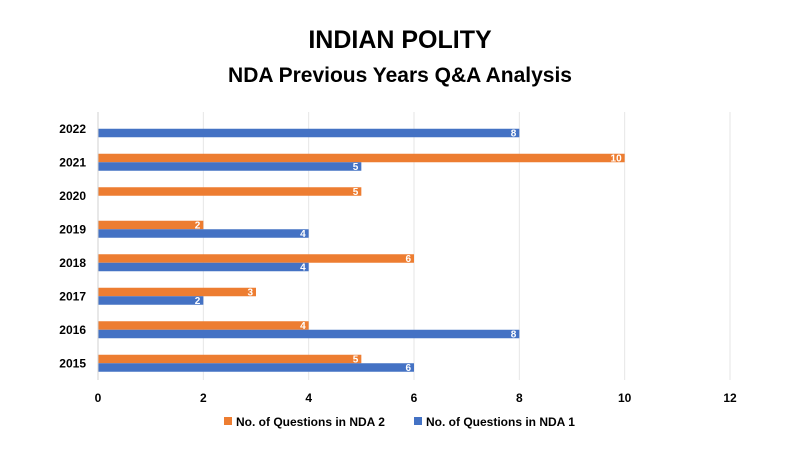 This screenshot has width=800, height=450. I want to click on chart-title: INDIAN POLITY, so click(400, 40).